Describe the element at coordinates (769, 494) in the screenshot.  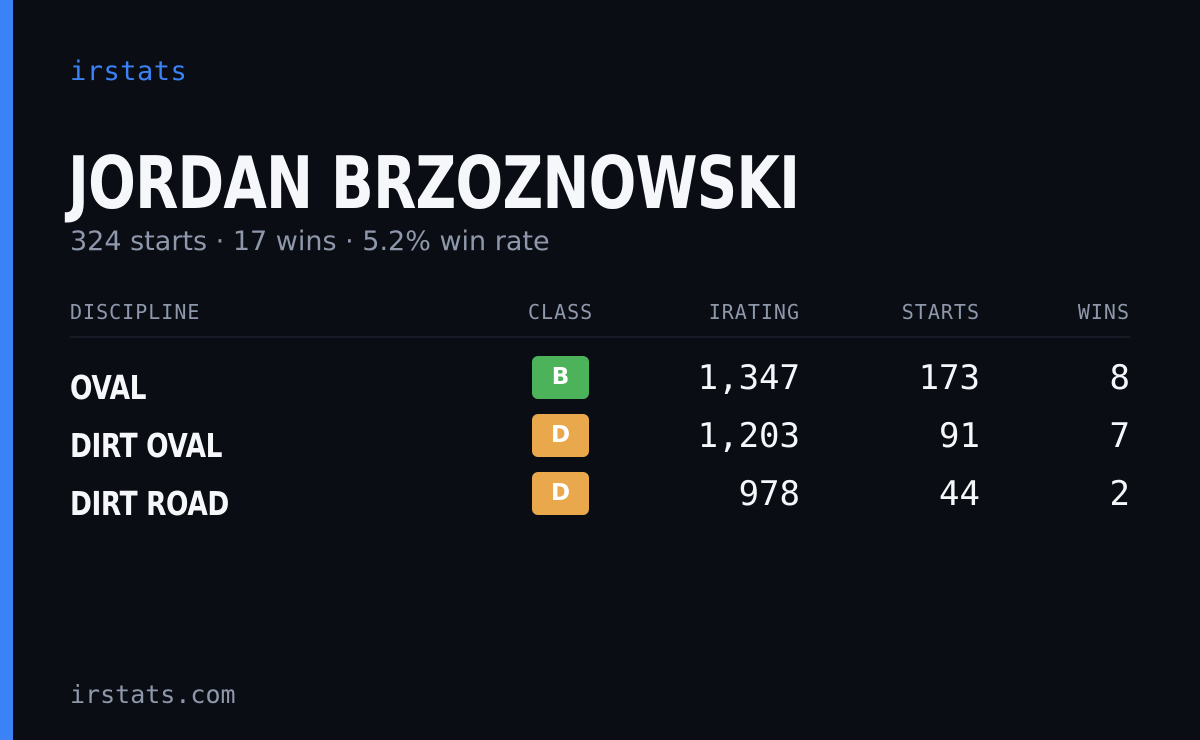
I see `irating-value: 978` at that location.